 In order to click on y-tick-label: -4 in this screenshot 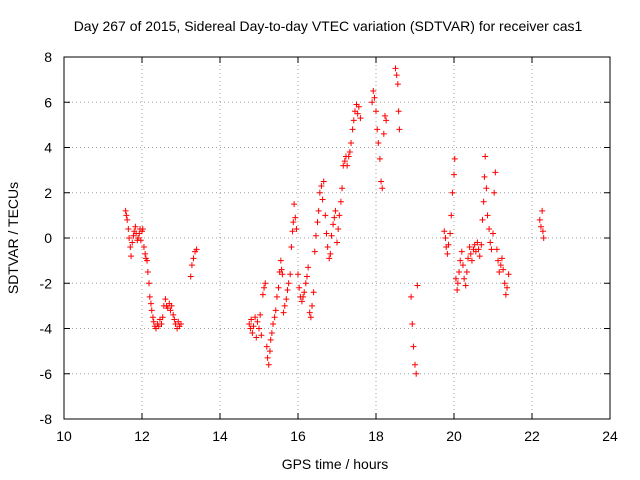, I will do `click(46, 329)`.